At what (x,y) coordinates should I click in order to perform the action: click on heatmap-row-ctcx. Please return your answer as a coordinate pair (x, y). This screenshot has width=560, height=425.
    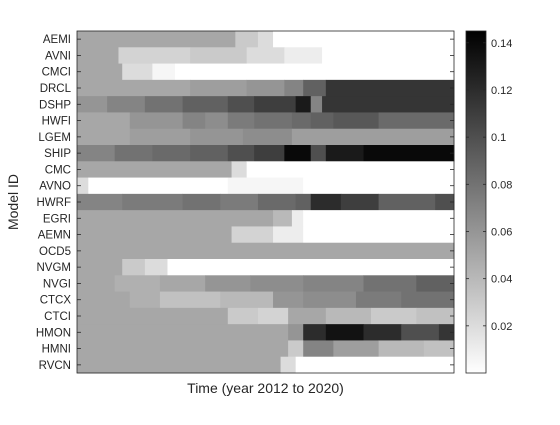
    Looking at the image, I should click on (266, 300).